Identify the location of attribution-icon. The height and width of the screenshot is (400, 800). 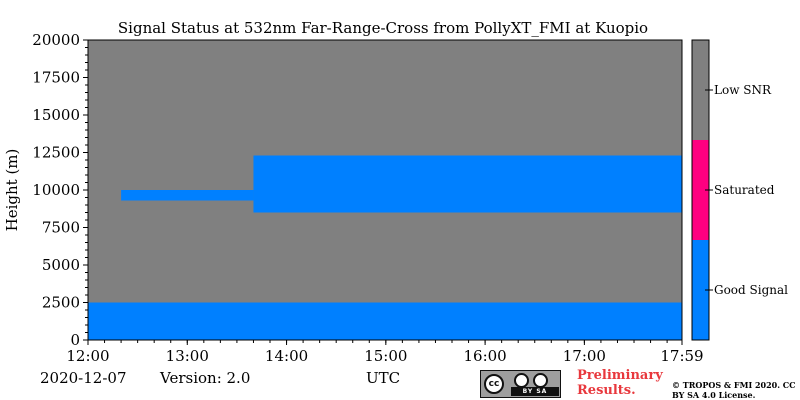
(521, 380).